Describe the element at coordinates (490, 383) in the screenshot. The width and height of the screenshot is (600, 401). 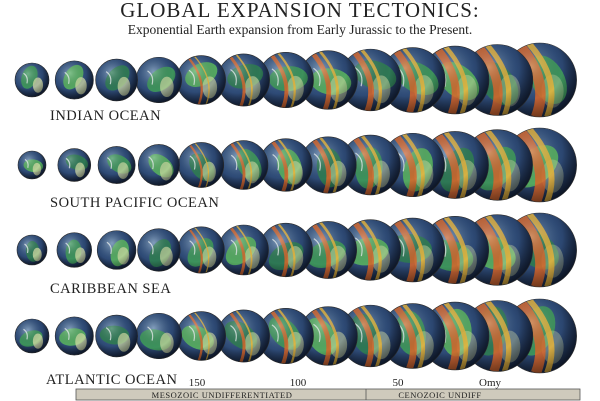
I see `time-tick: Omy` at that location.